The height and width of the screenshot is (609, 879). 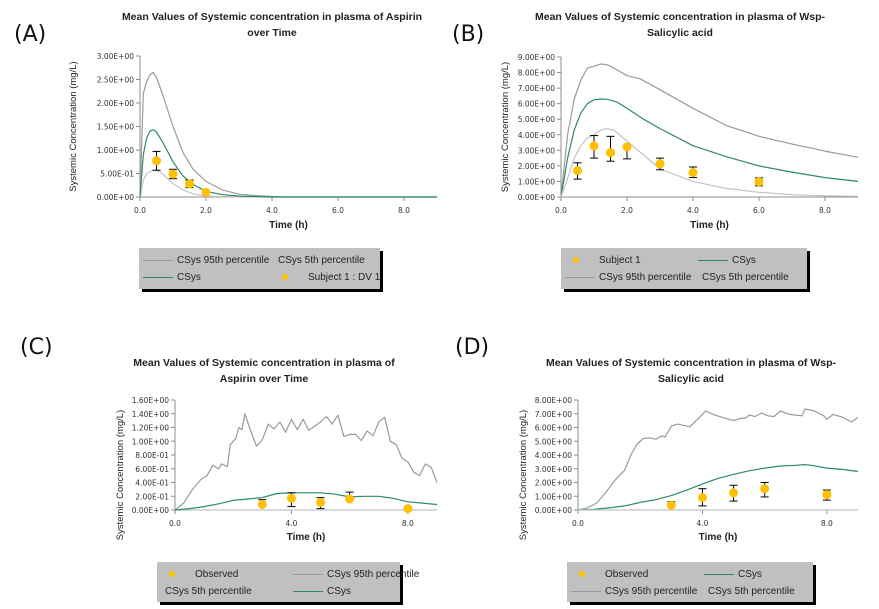 What do you see at coordinates (344, 277) in the screenshot?
I see `legend-label: Subject 1 : DV 1` at bounding box center [344, 277].